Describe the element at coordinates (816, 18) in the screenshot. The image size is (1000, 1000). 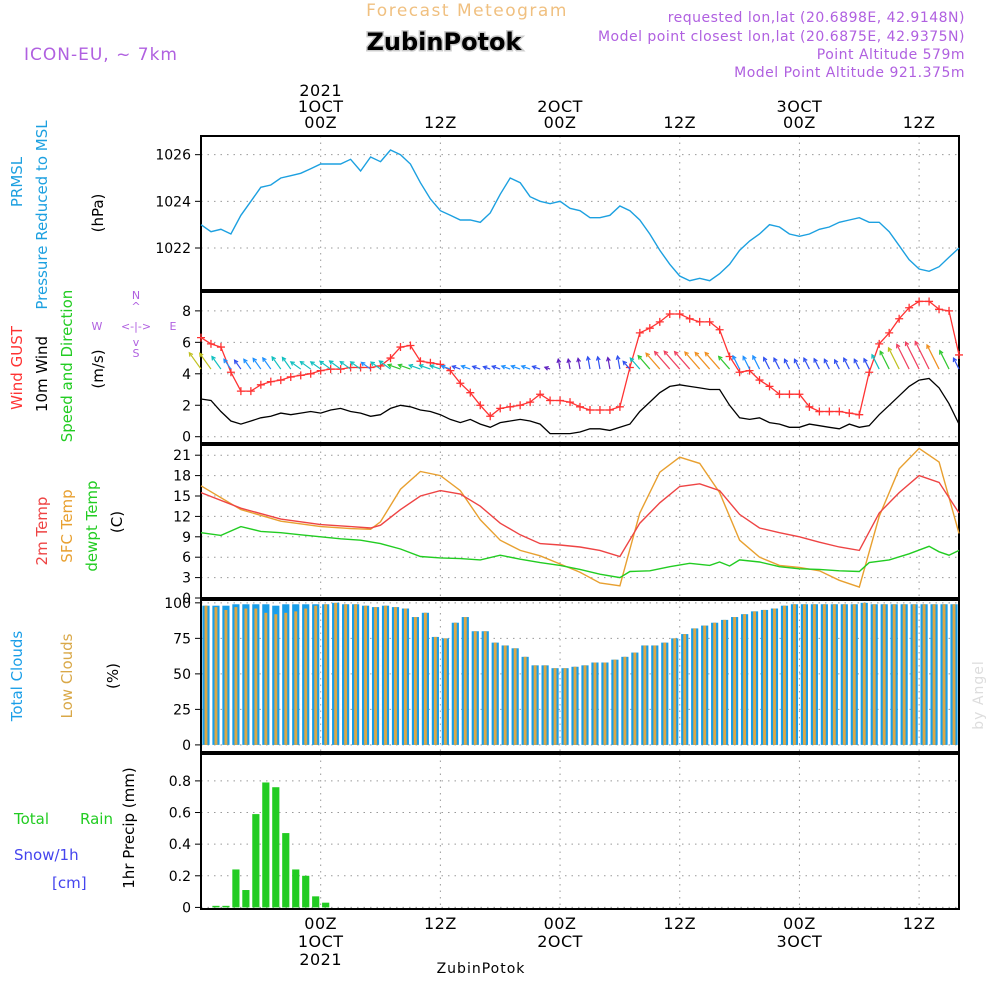
I see `requested-coords: requested lon,lat (20.6898E, 42.9148N)` at that location.